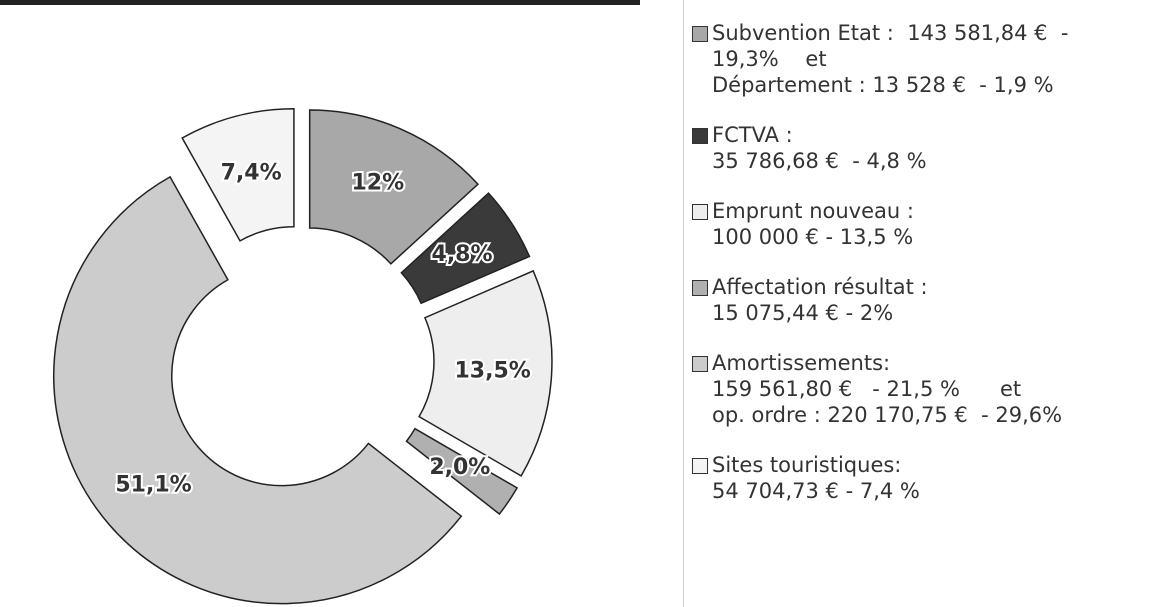 Image resolution: width=1154 pixels, height=607 pixels. Describe the element at coordinates (459, 467) in the screenshot. I see `value-label: 2,0%` at that location.